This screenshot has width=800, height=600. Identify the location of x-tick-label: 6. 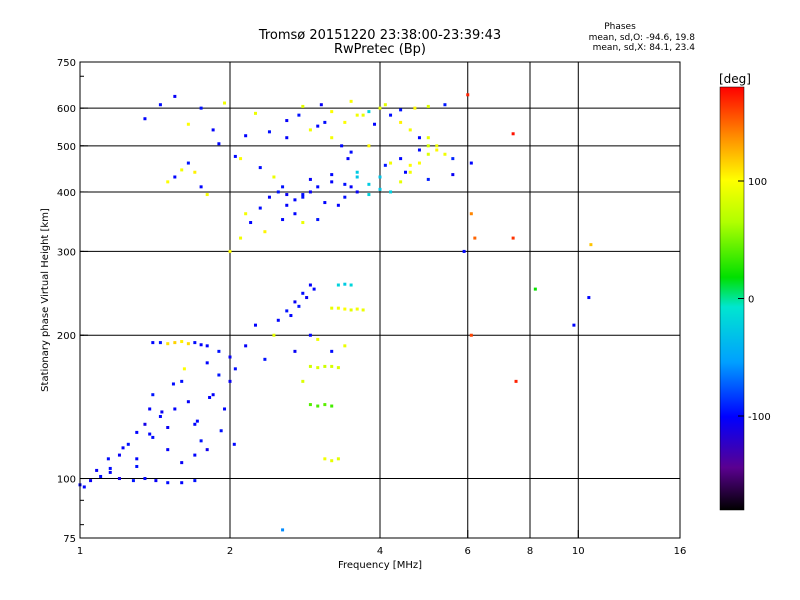
(468, 551).